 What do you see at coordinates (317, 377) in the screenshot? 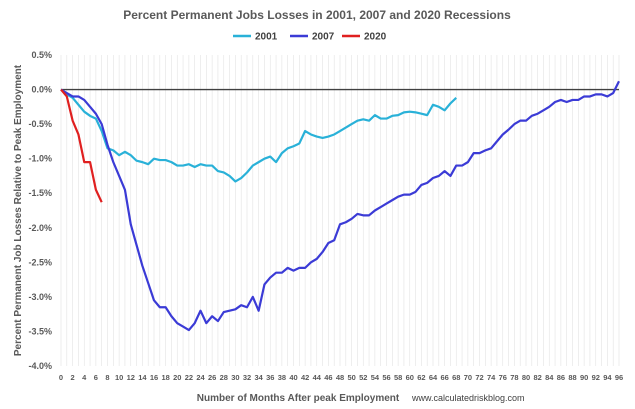
I see `x-tick-label: 44` at bounding box center [317, 377].